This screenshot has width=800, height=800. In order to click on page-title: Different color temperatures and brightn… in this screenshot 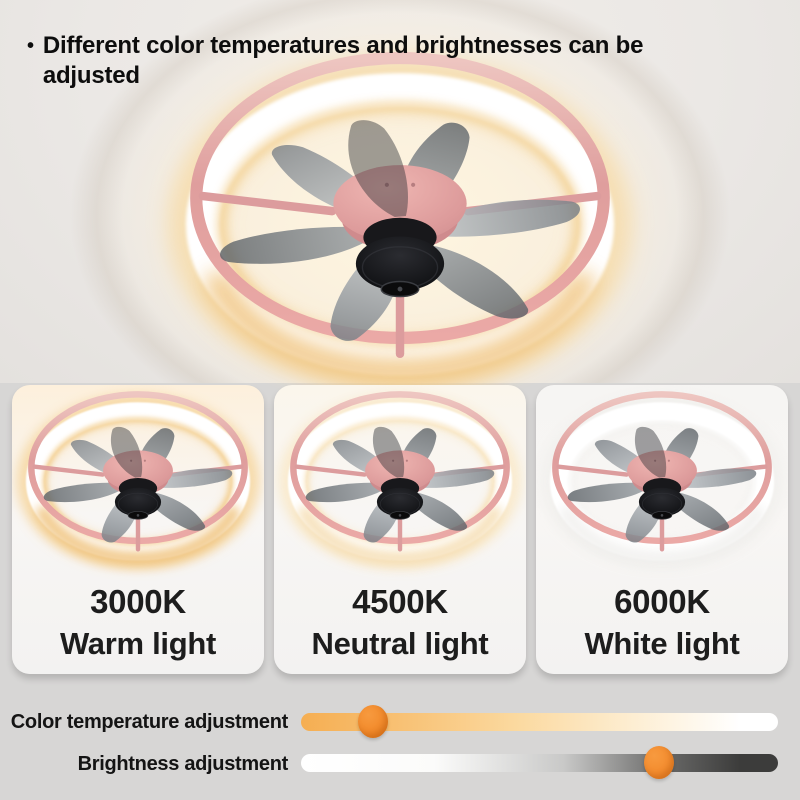, I will do `click(343, 60)`.